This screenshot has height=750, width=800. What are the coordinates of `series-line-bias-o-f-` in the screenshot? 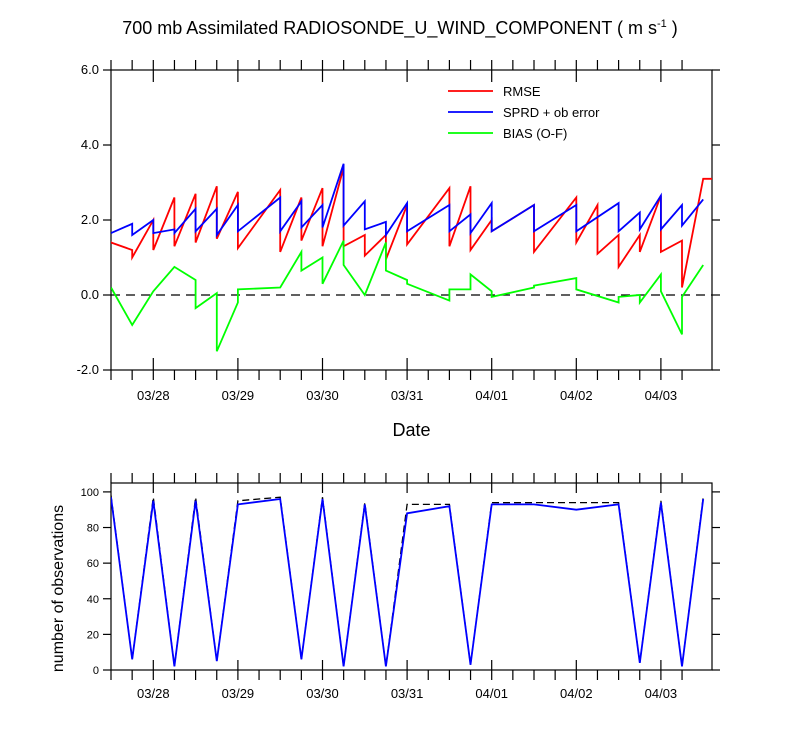 It's located at (407, 296).